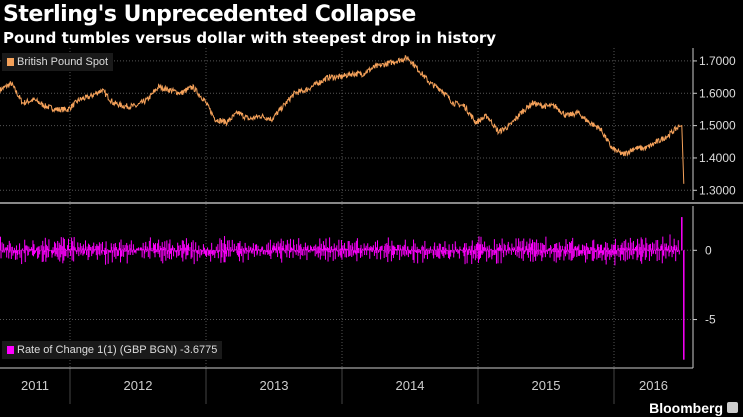 The height and width of the screenshot is (417, 743). What do you see at coordinates (717, 61) in the screenshot?
I see `y-tick-label: 1.7000` at bounding box center [717, 61].